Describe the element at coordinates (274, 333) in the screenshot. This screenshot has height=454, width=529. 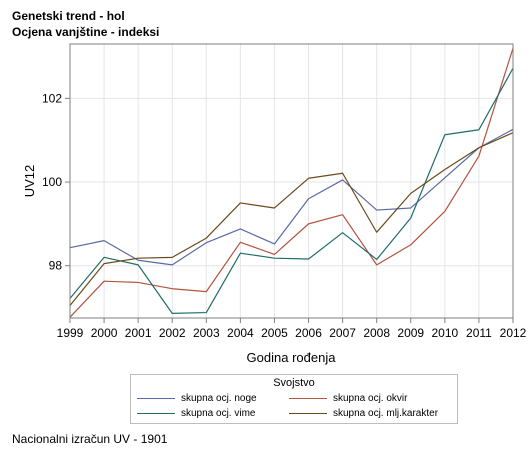
I see `x-tick-label: 2005` at that location.